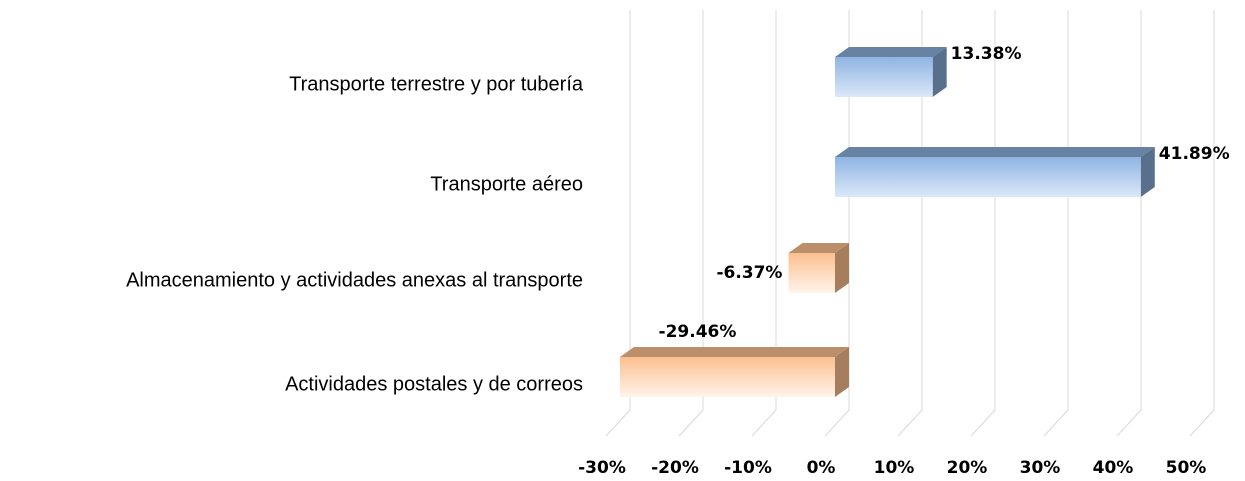  What do you see at coordinates (675, 468) in the screenshot?
I see `x-tick-label: -20%` at bounding box center [675, 468].